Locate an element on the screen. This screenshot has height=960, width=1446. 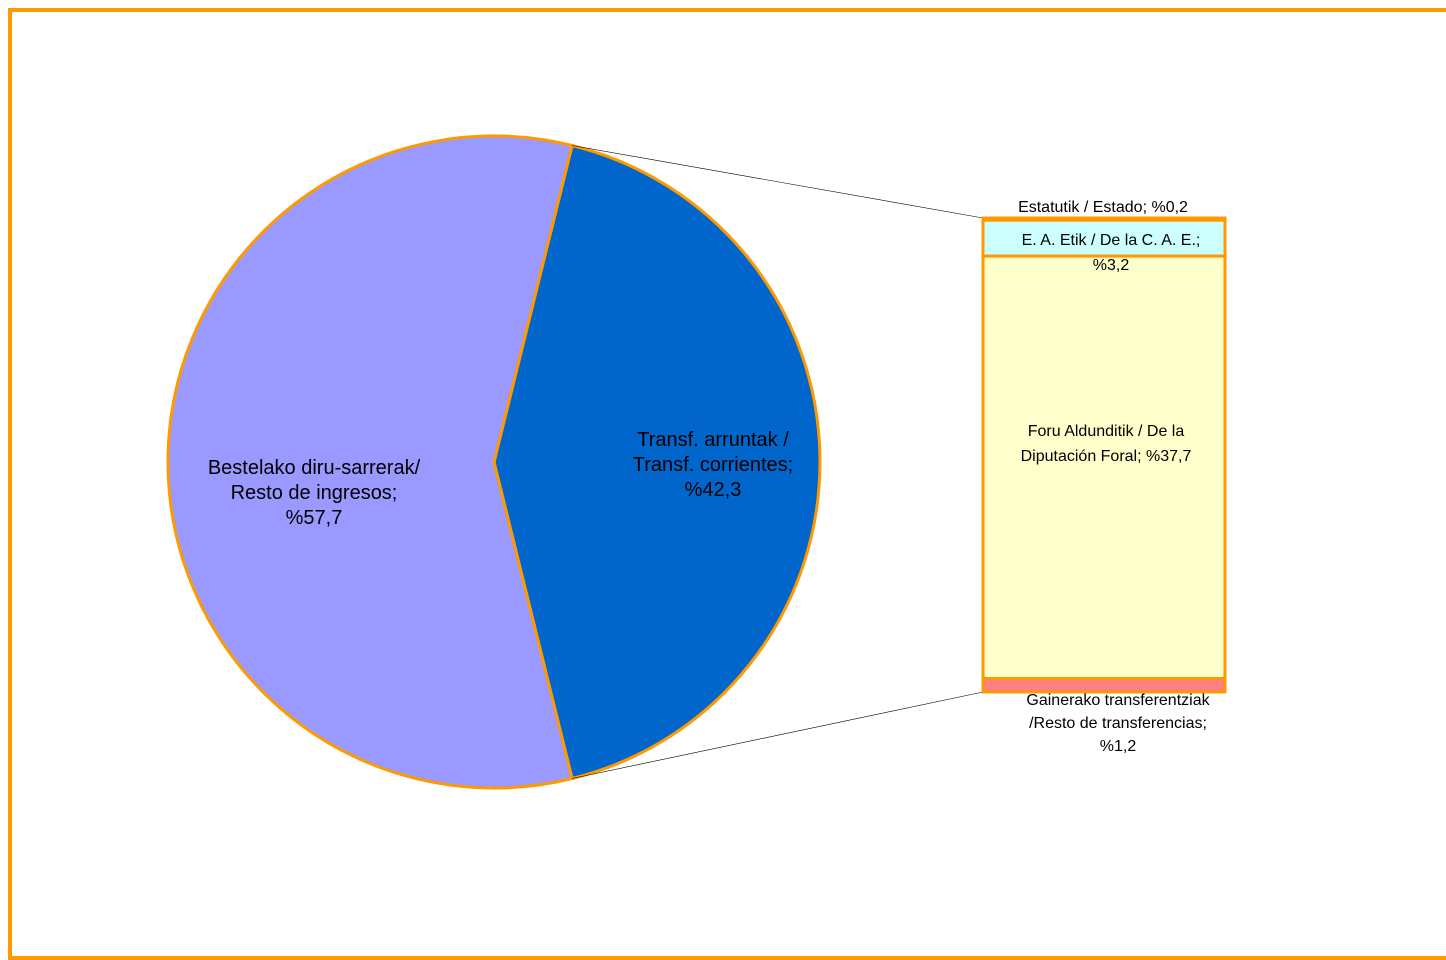
connector-line-bottom is located at coordinates (778, 735).